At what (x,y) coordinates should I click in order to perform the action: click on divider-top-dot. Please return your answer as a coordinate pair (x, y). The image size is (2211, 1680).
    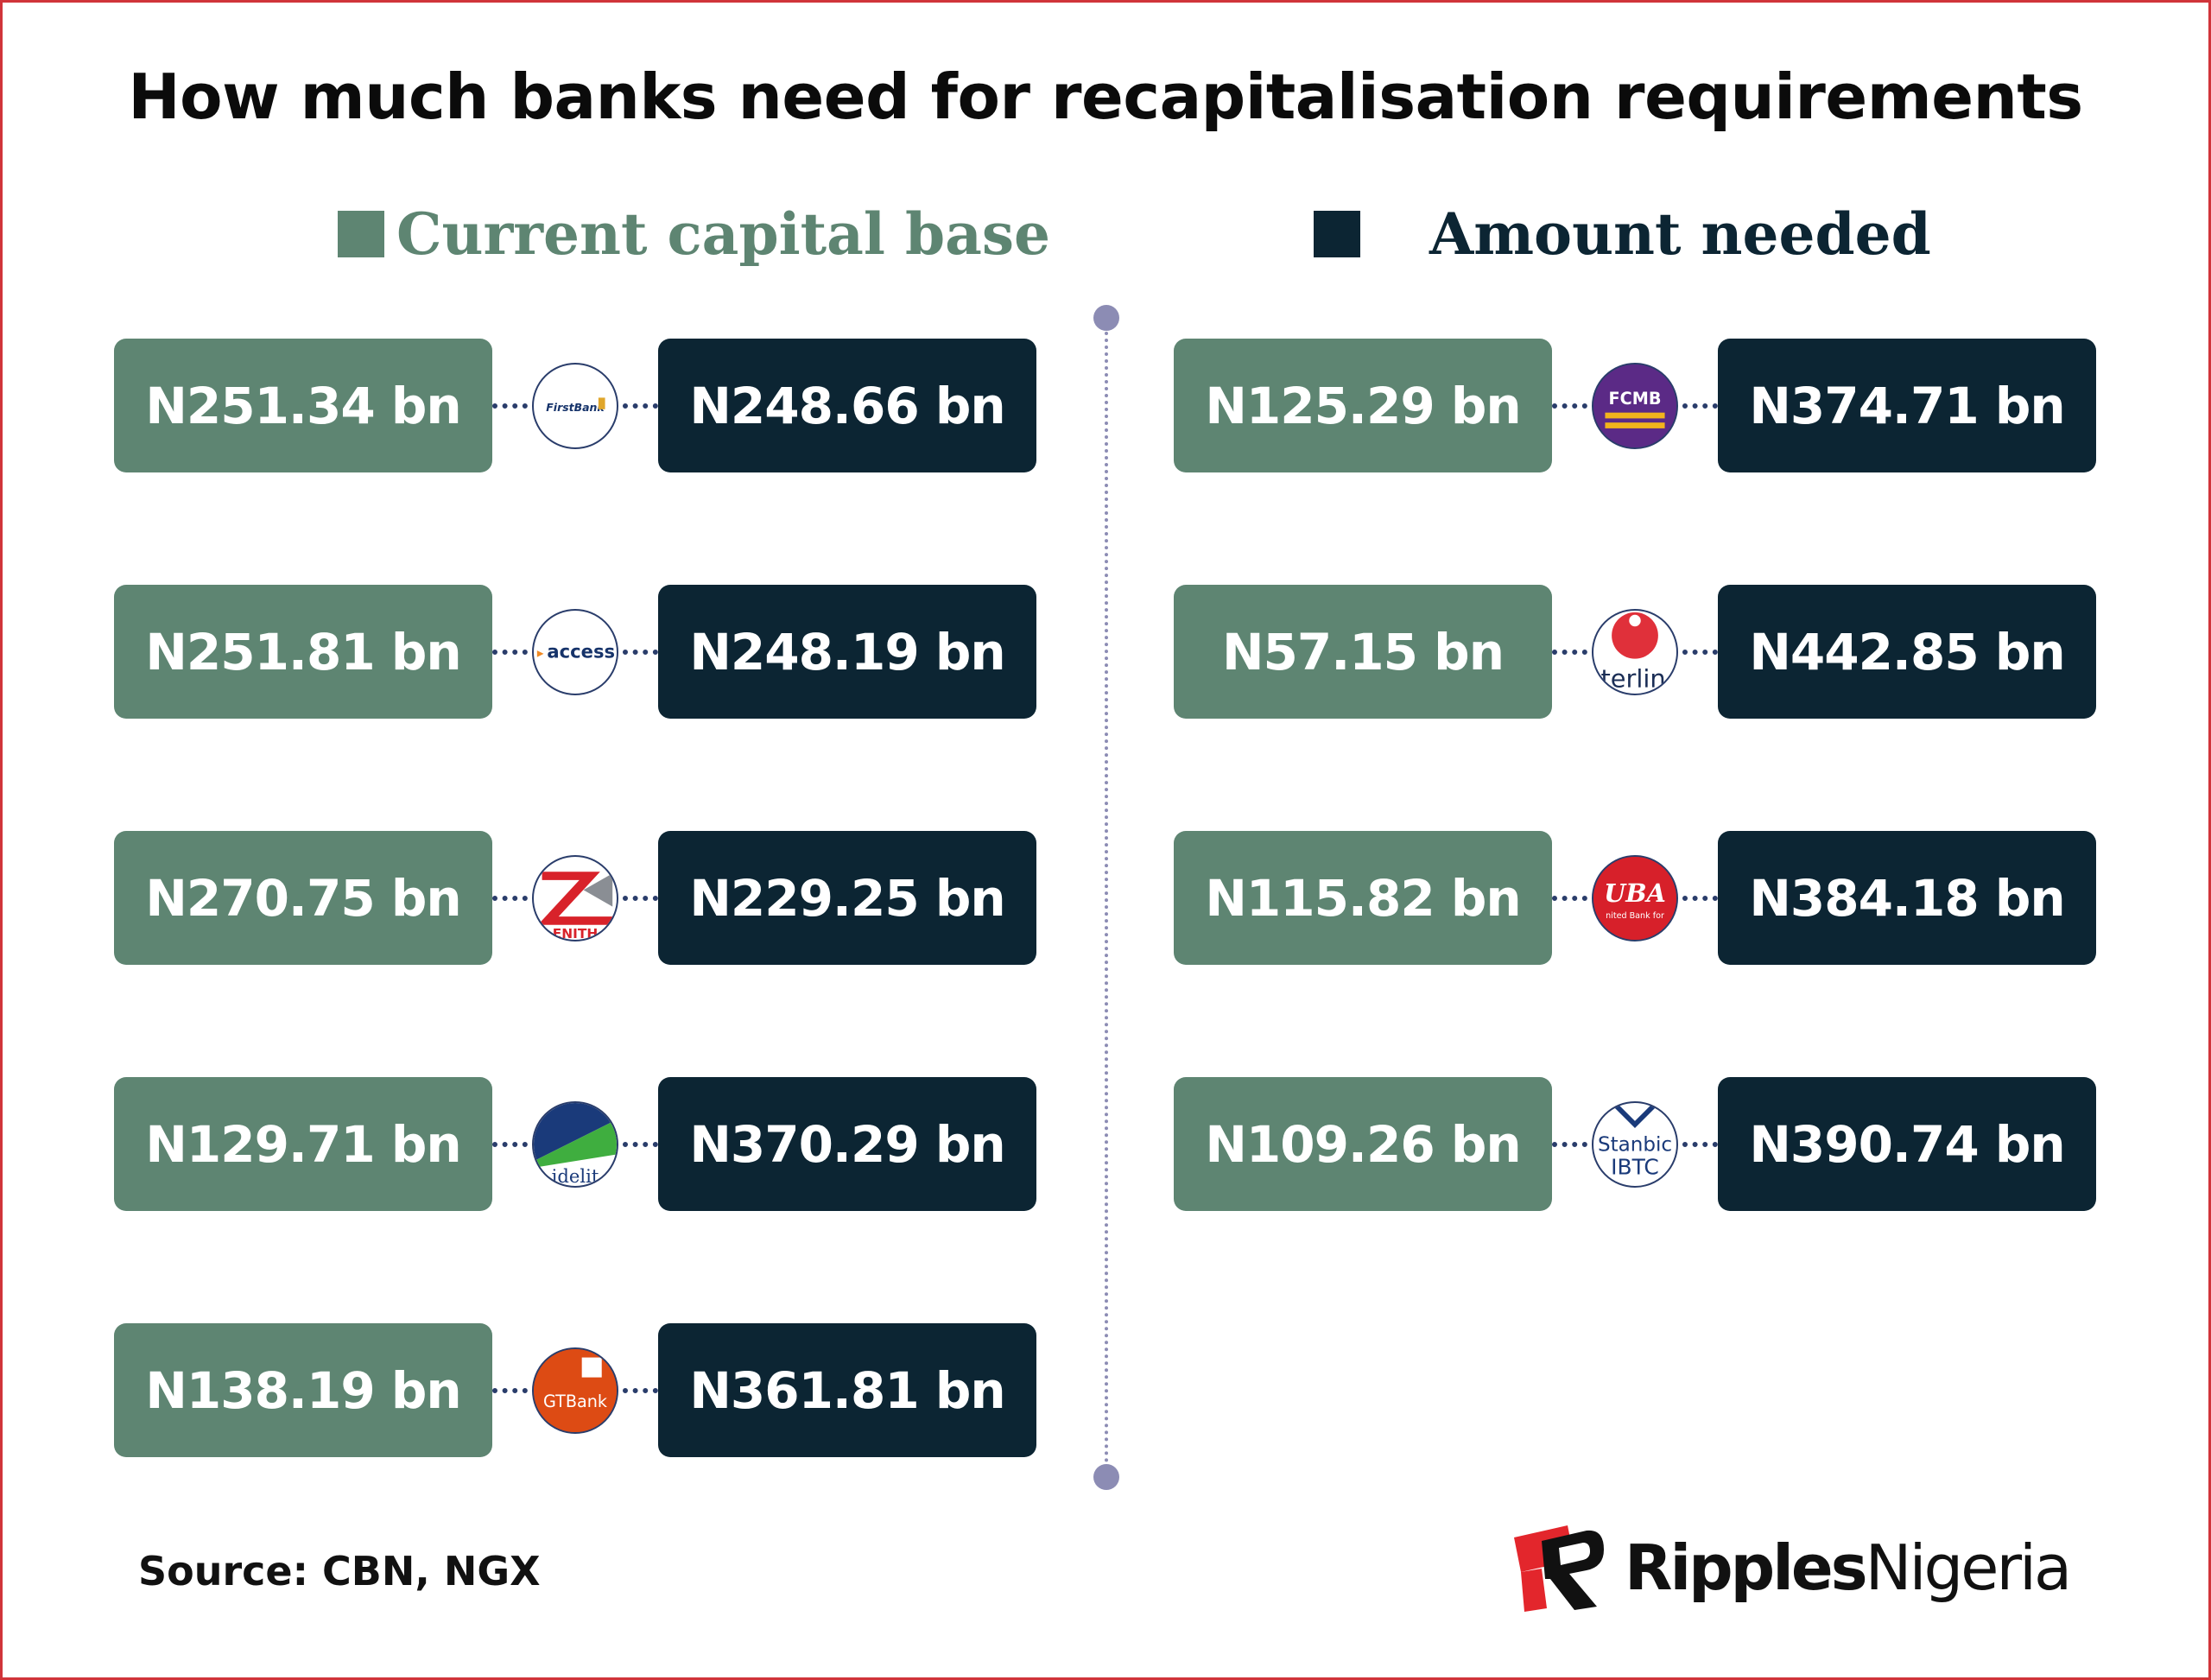
    Looking at the image, I should click on (1106, 318).